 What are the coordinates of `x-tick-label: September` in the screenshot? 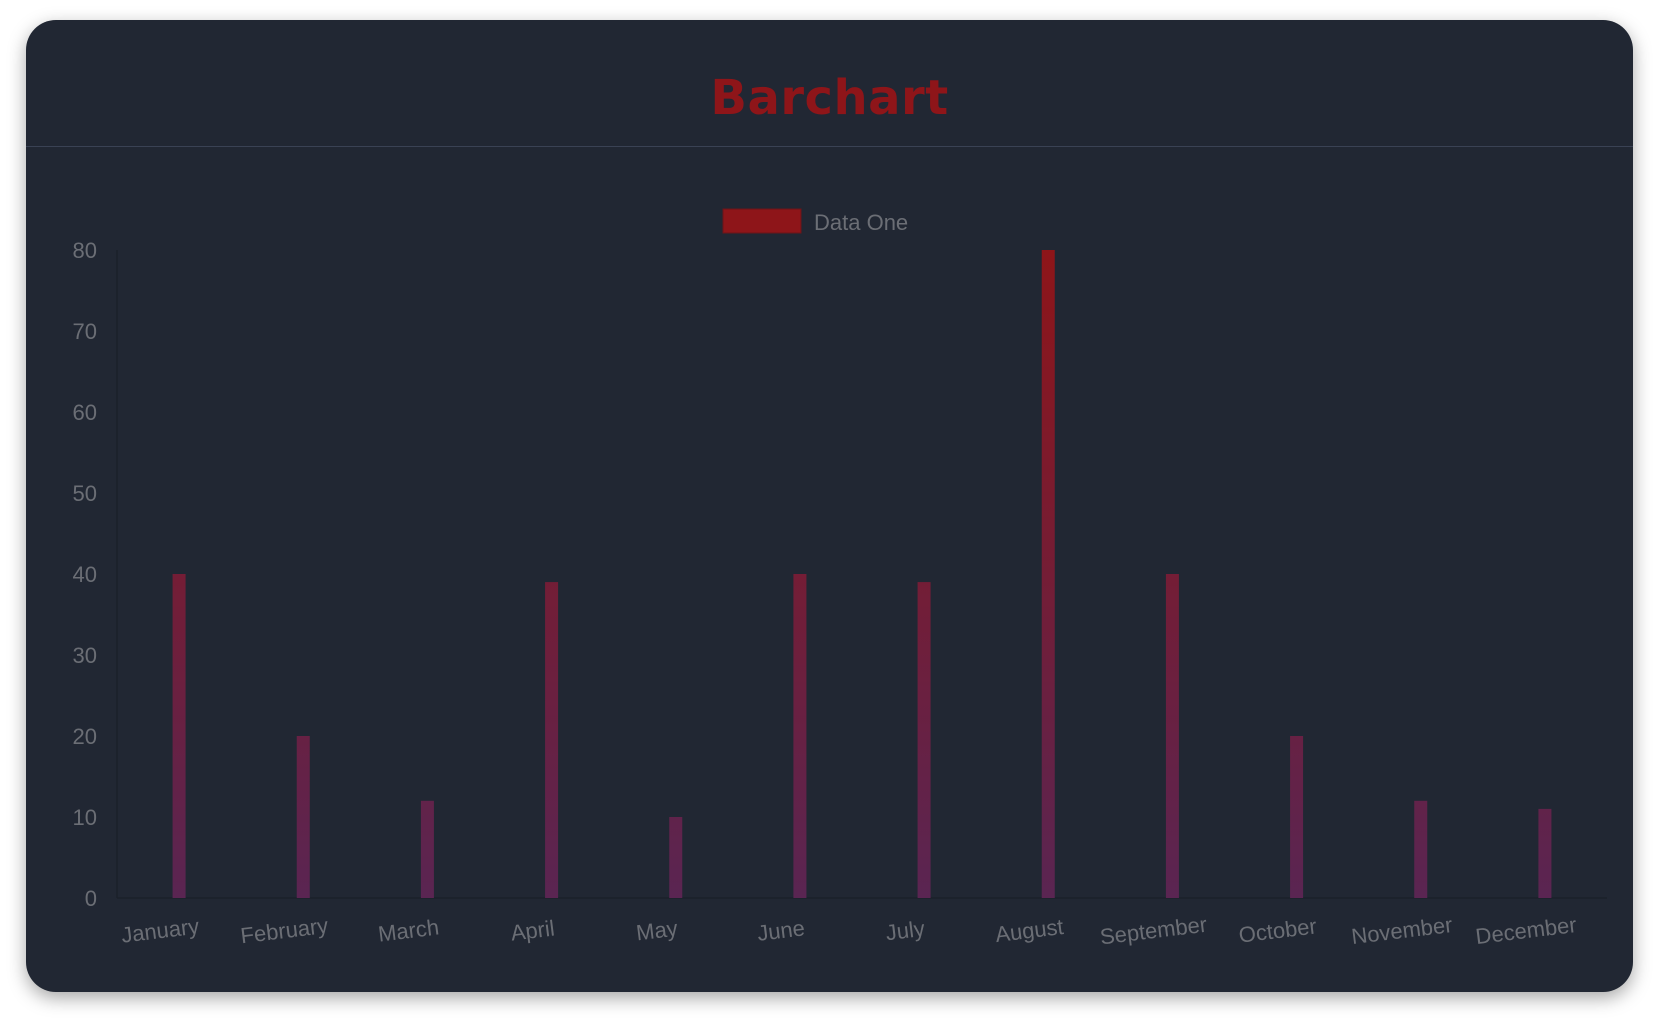 It's located at (1154, 931).